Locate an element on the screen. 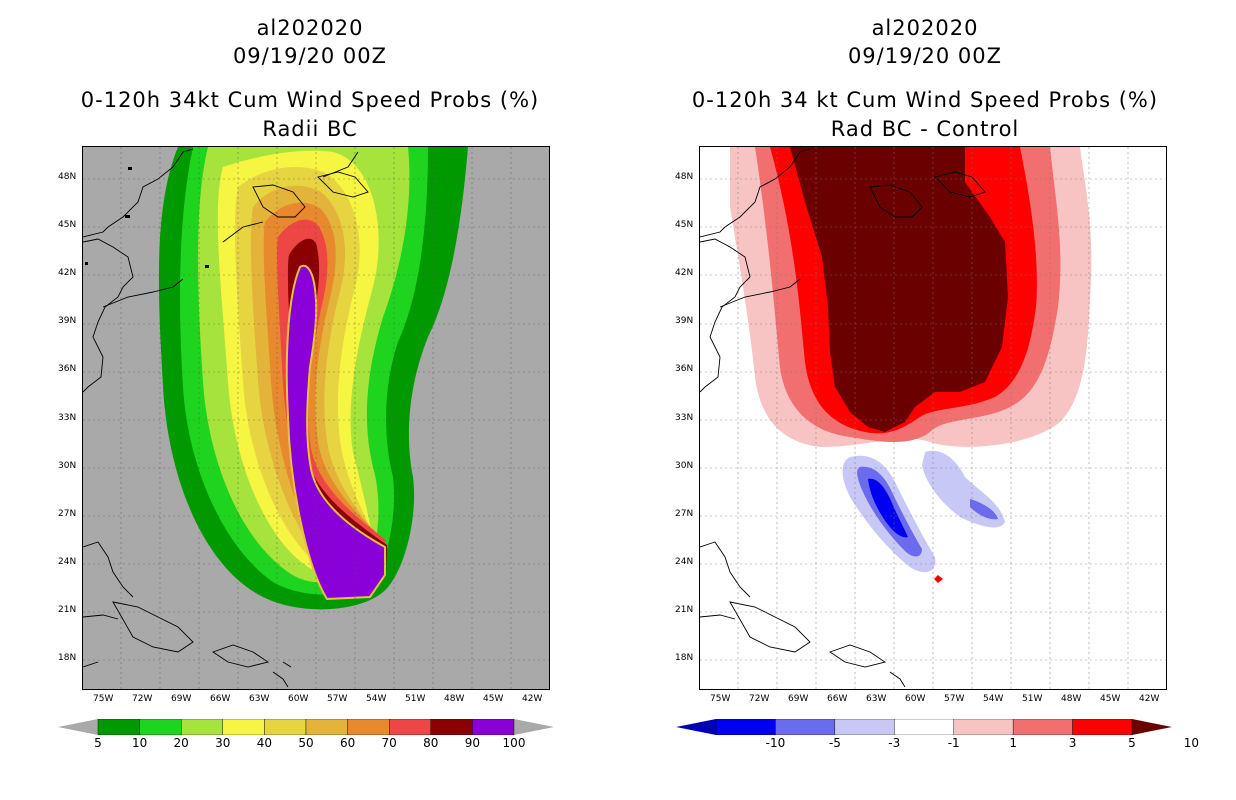  right-lon-label: 48W is located at coordinates (1071, 699).